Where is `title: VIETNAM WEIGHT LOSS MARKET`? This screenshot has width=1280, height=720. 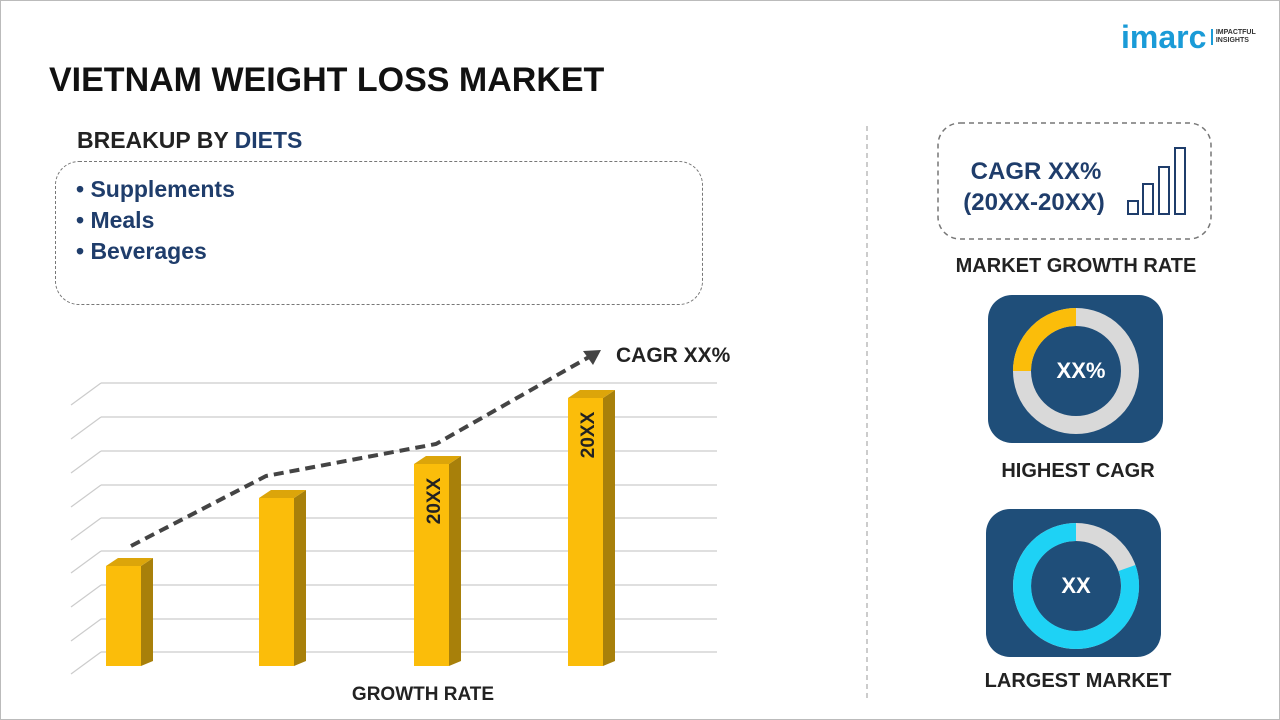 title: VIETNAM WEIGHT LOSS MARKET is located at coordinates (327, 80).